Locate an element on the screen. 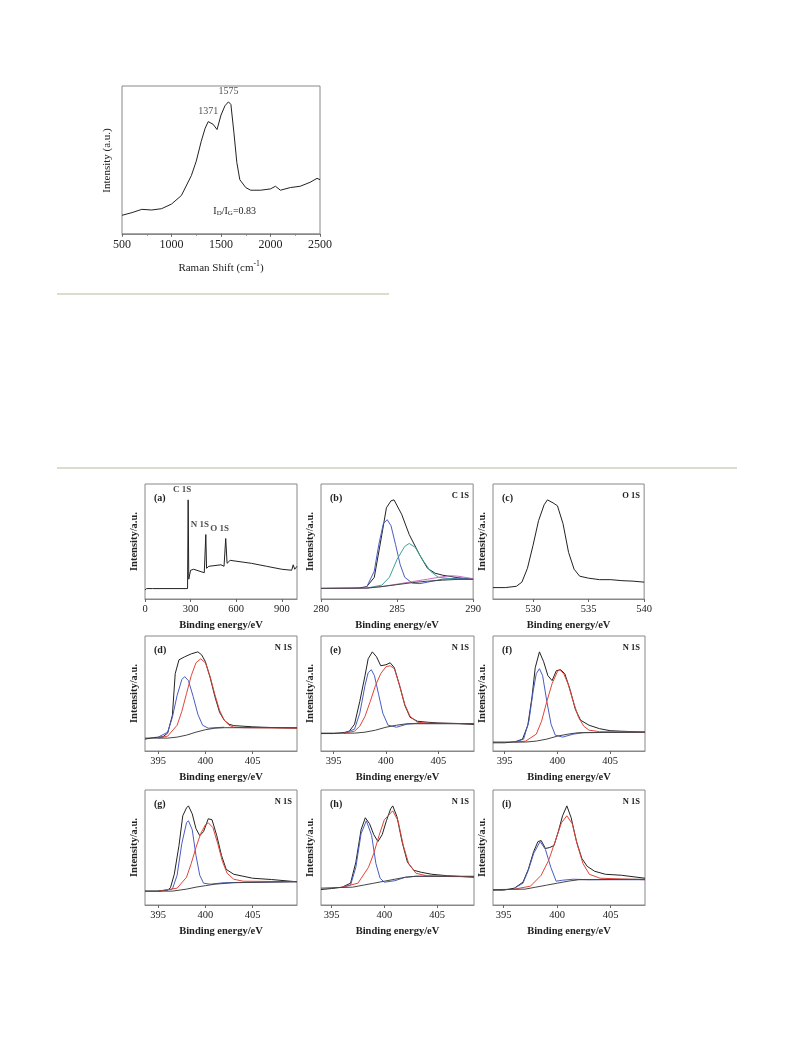 The image size is (793, 1039). x-tick-label: 600 is located at coordinates (236, 608).